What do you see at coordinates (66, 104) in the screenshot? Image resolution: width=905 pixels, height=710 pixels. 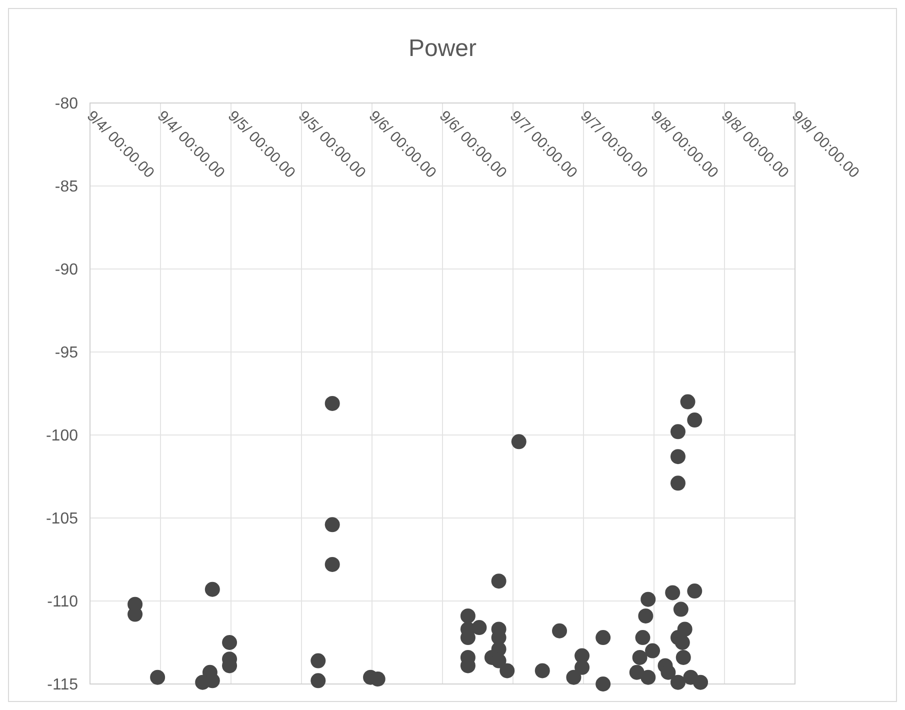 I see `y-tick-label: -80` at bounding box center [66, 104].